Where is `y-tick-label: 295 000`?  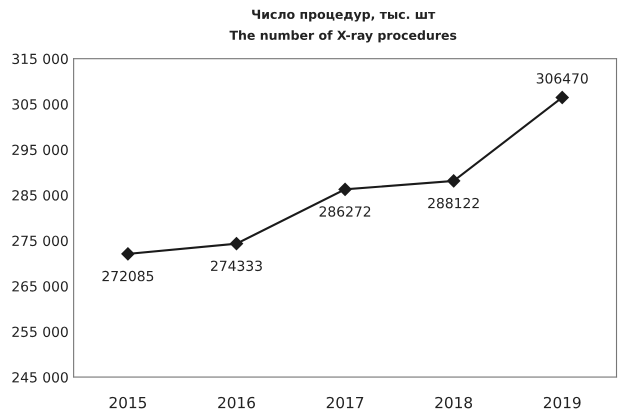
y-tick-label: 295 000 is located at coordinates (40, 150).